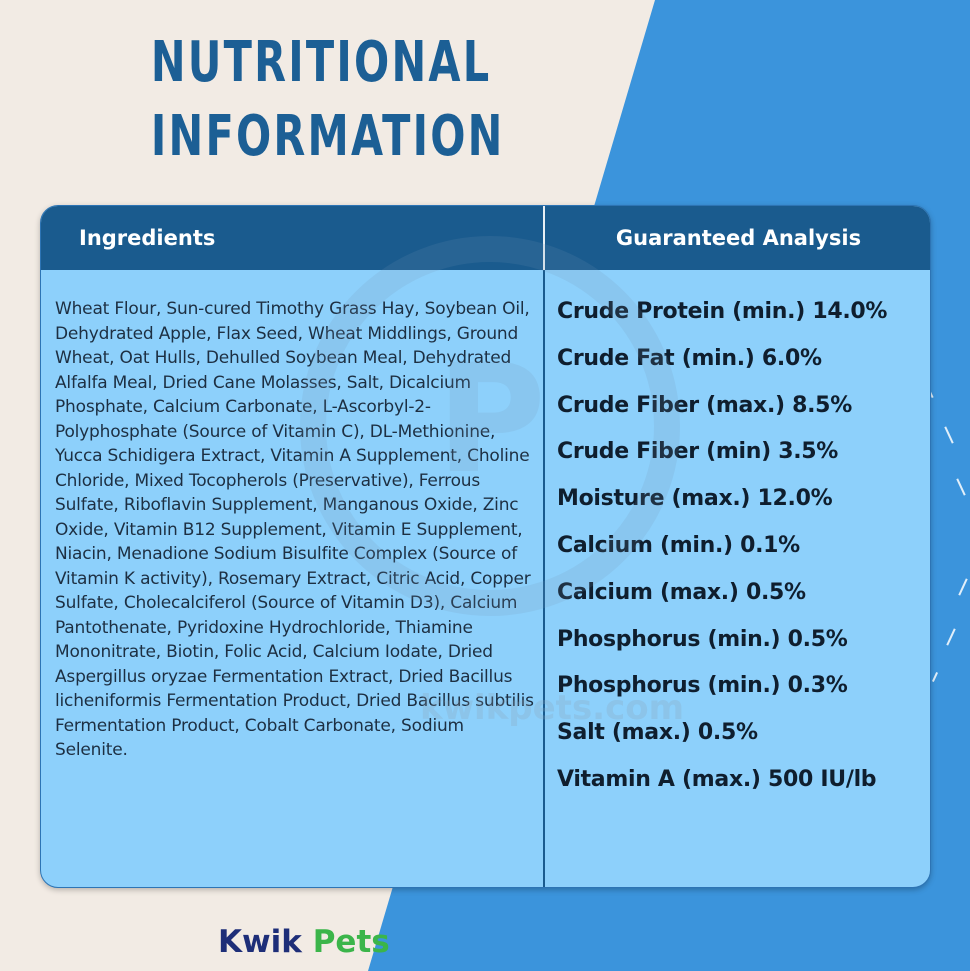 The width and height of the screenshot is (970, 971). What do you see at coordinates (260, 942) in the screenshot?
I see `brand-name-kwik: Kwik` at bounding box center [260, 942].